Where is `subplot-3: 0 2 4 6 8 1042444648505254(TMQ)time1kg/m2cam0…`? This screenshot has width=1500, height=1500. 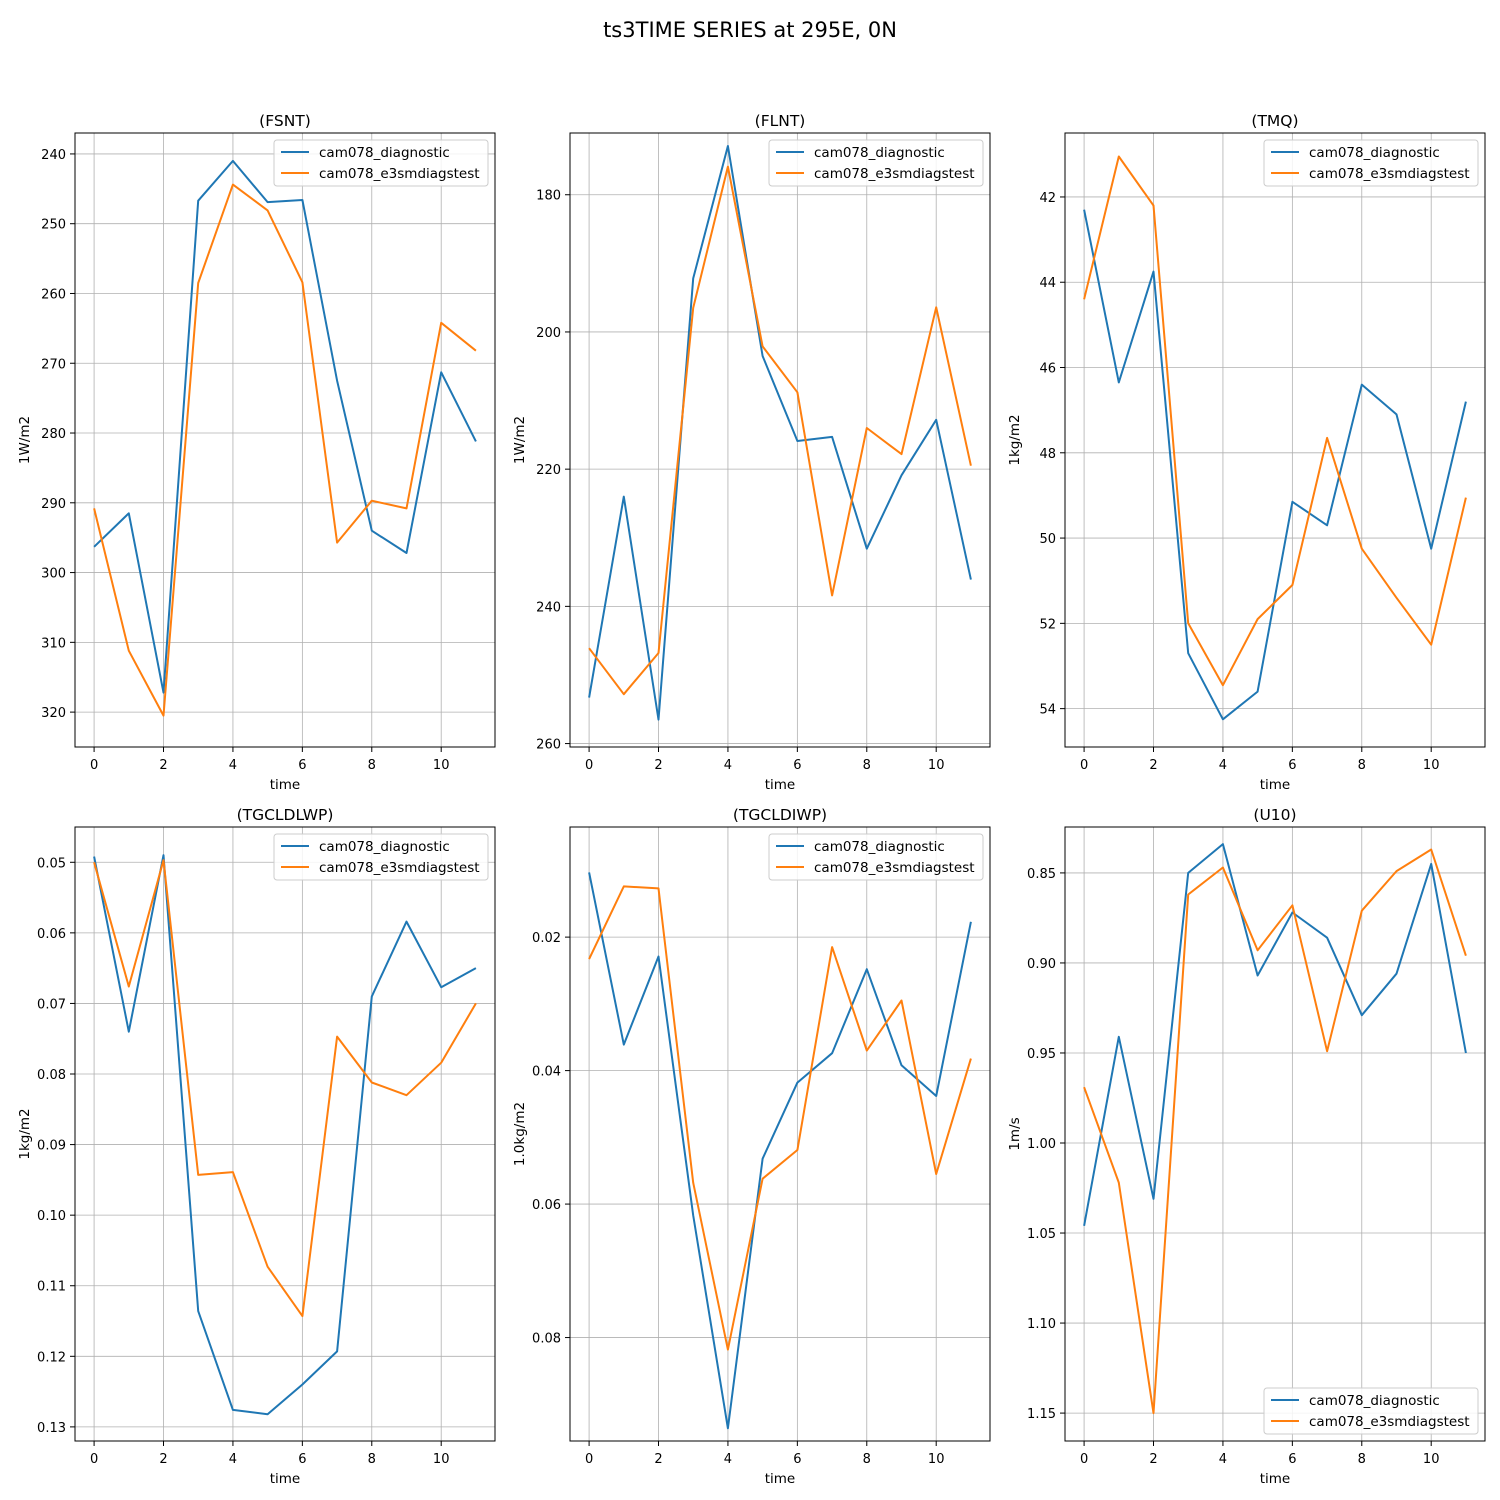 subplot-3: 0 2 4 6 8 1042444648505254(TMQ)time1kg/m2cam0… is located at coordinates (1246, 452).